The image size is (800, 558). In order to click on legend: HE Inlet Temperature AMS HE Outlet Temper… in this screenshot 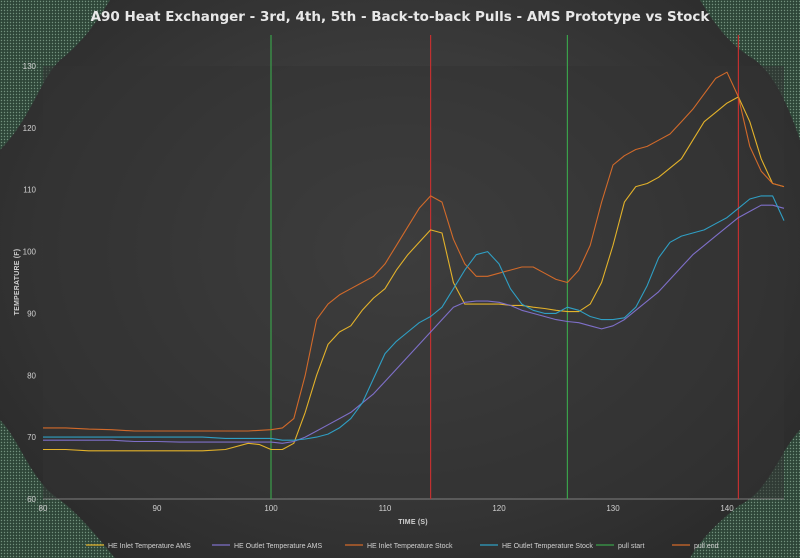, I will do `click(402, 546)`.